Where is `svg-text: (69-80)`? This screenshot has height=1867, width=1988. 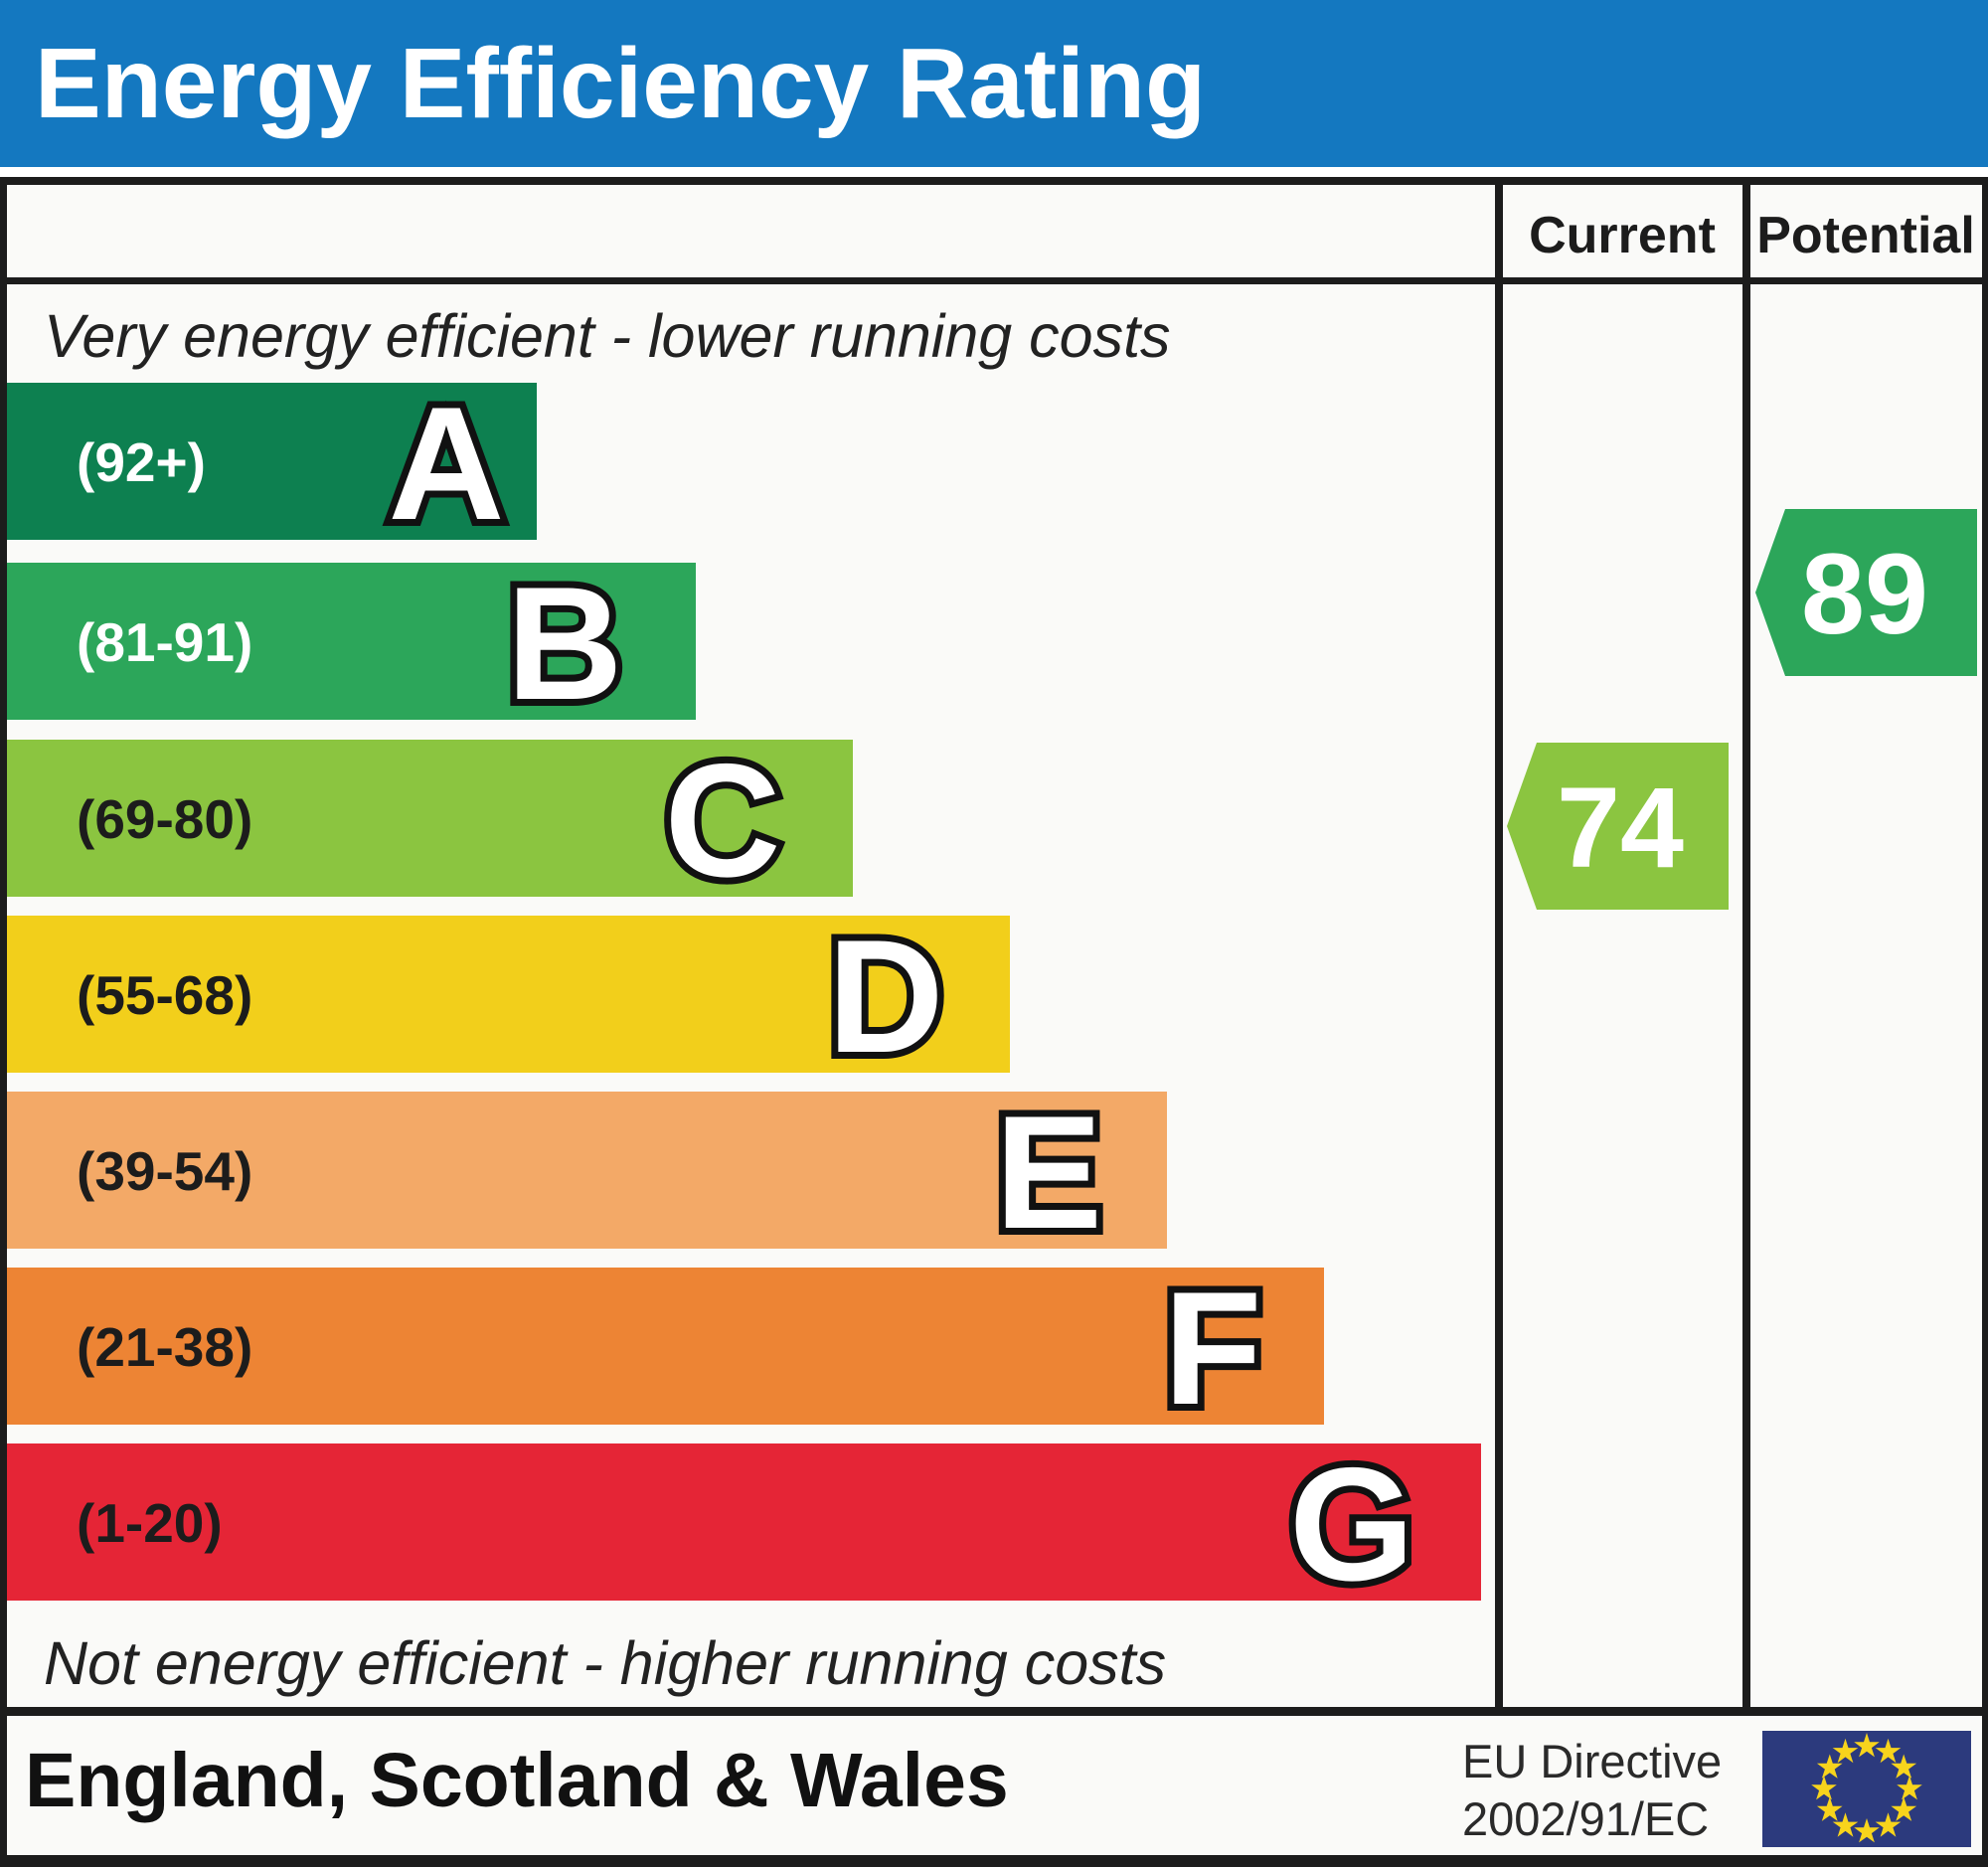
svg-text: (69-80) is located at coordinates (164, 819).